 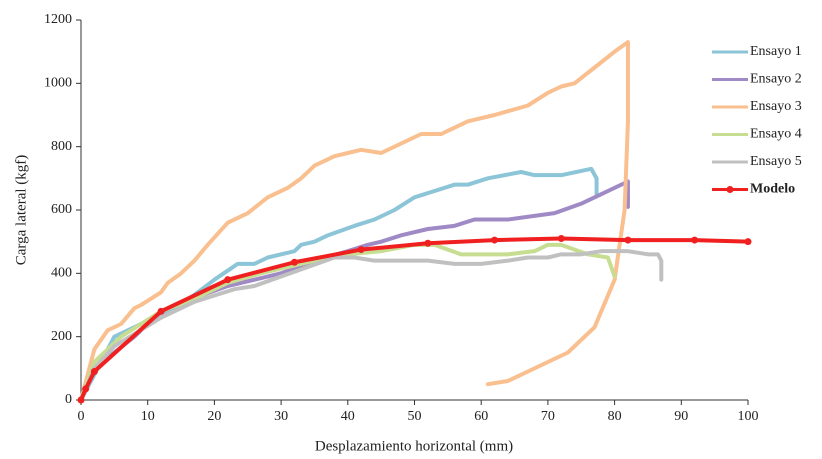 I want to click on y-tick-label: 1200, so click(x=58, y=19).